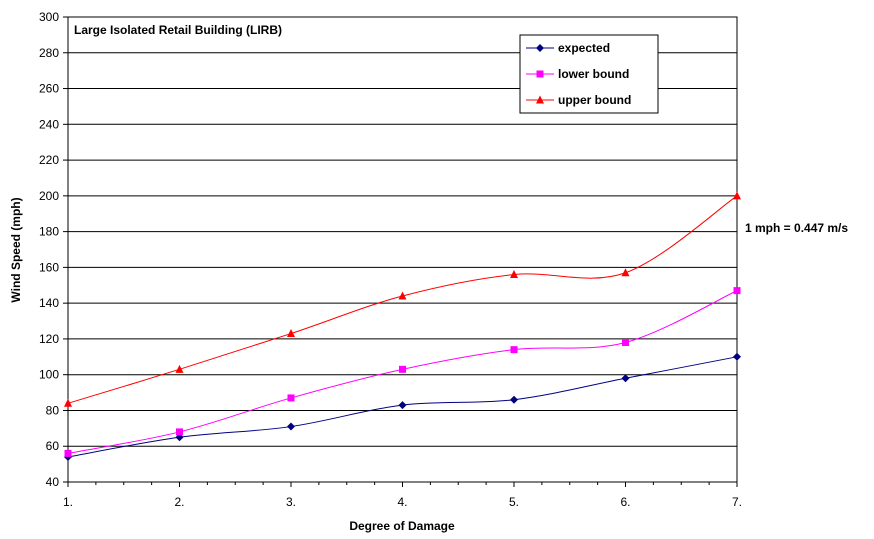  I want to click on y-tick-label: 80, so click(53, 410).